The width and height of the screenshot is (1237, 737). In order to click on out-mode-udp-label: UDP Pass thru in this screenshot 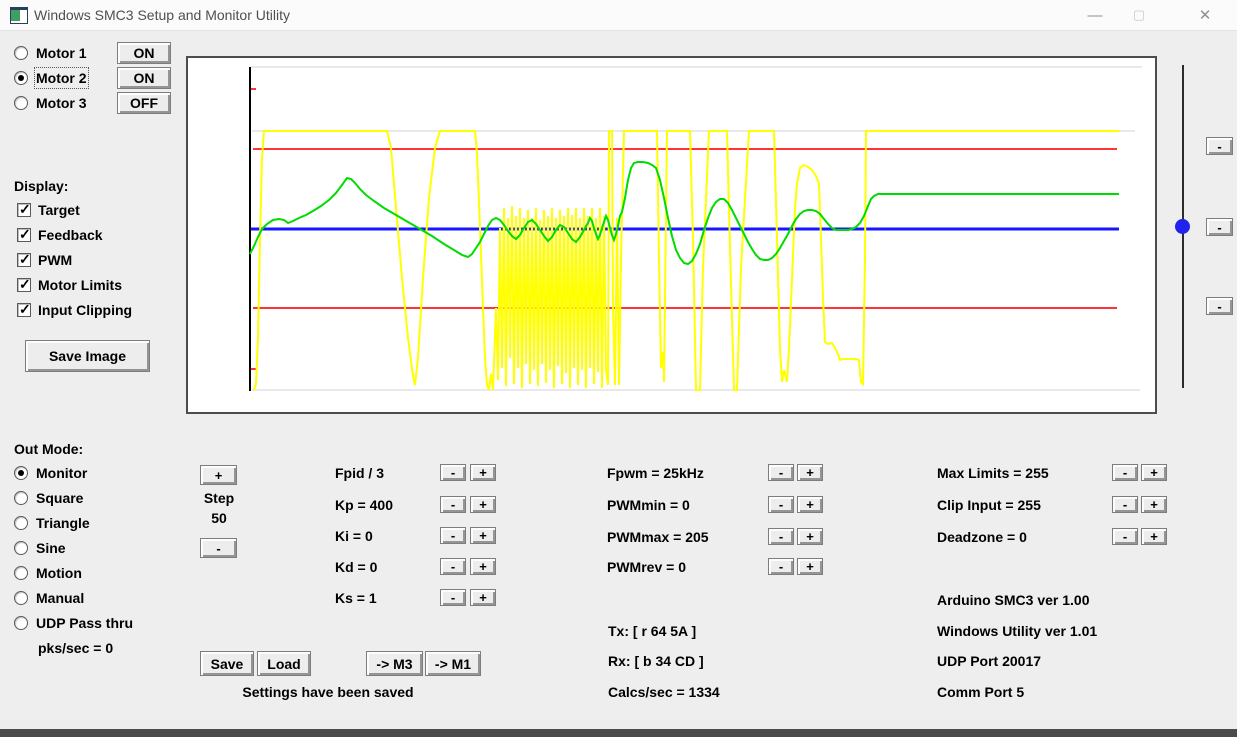, I will do `click(84, 623)`.